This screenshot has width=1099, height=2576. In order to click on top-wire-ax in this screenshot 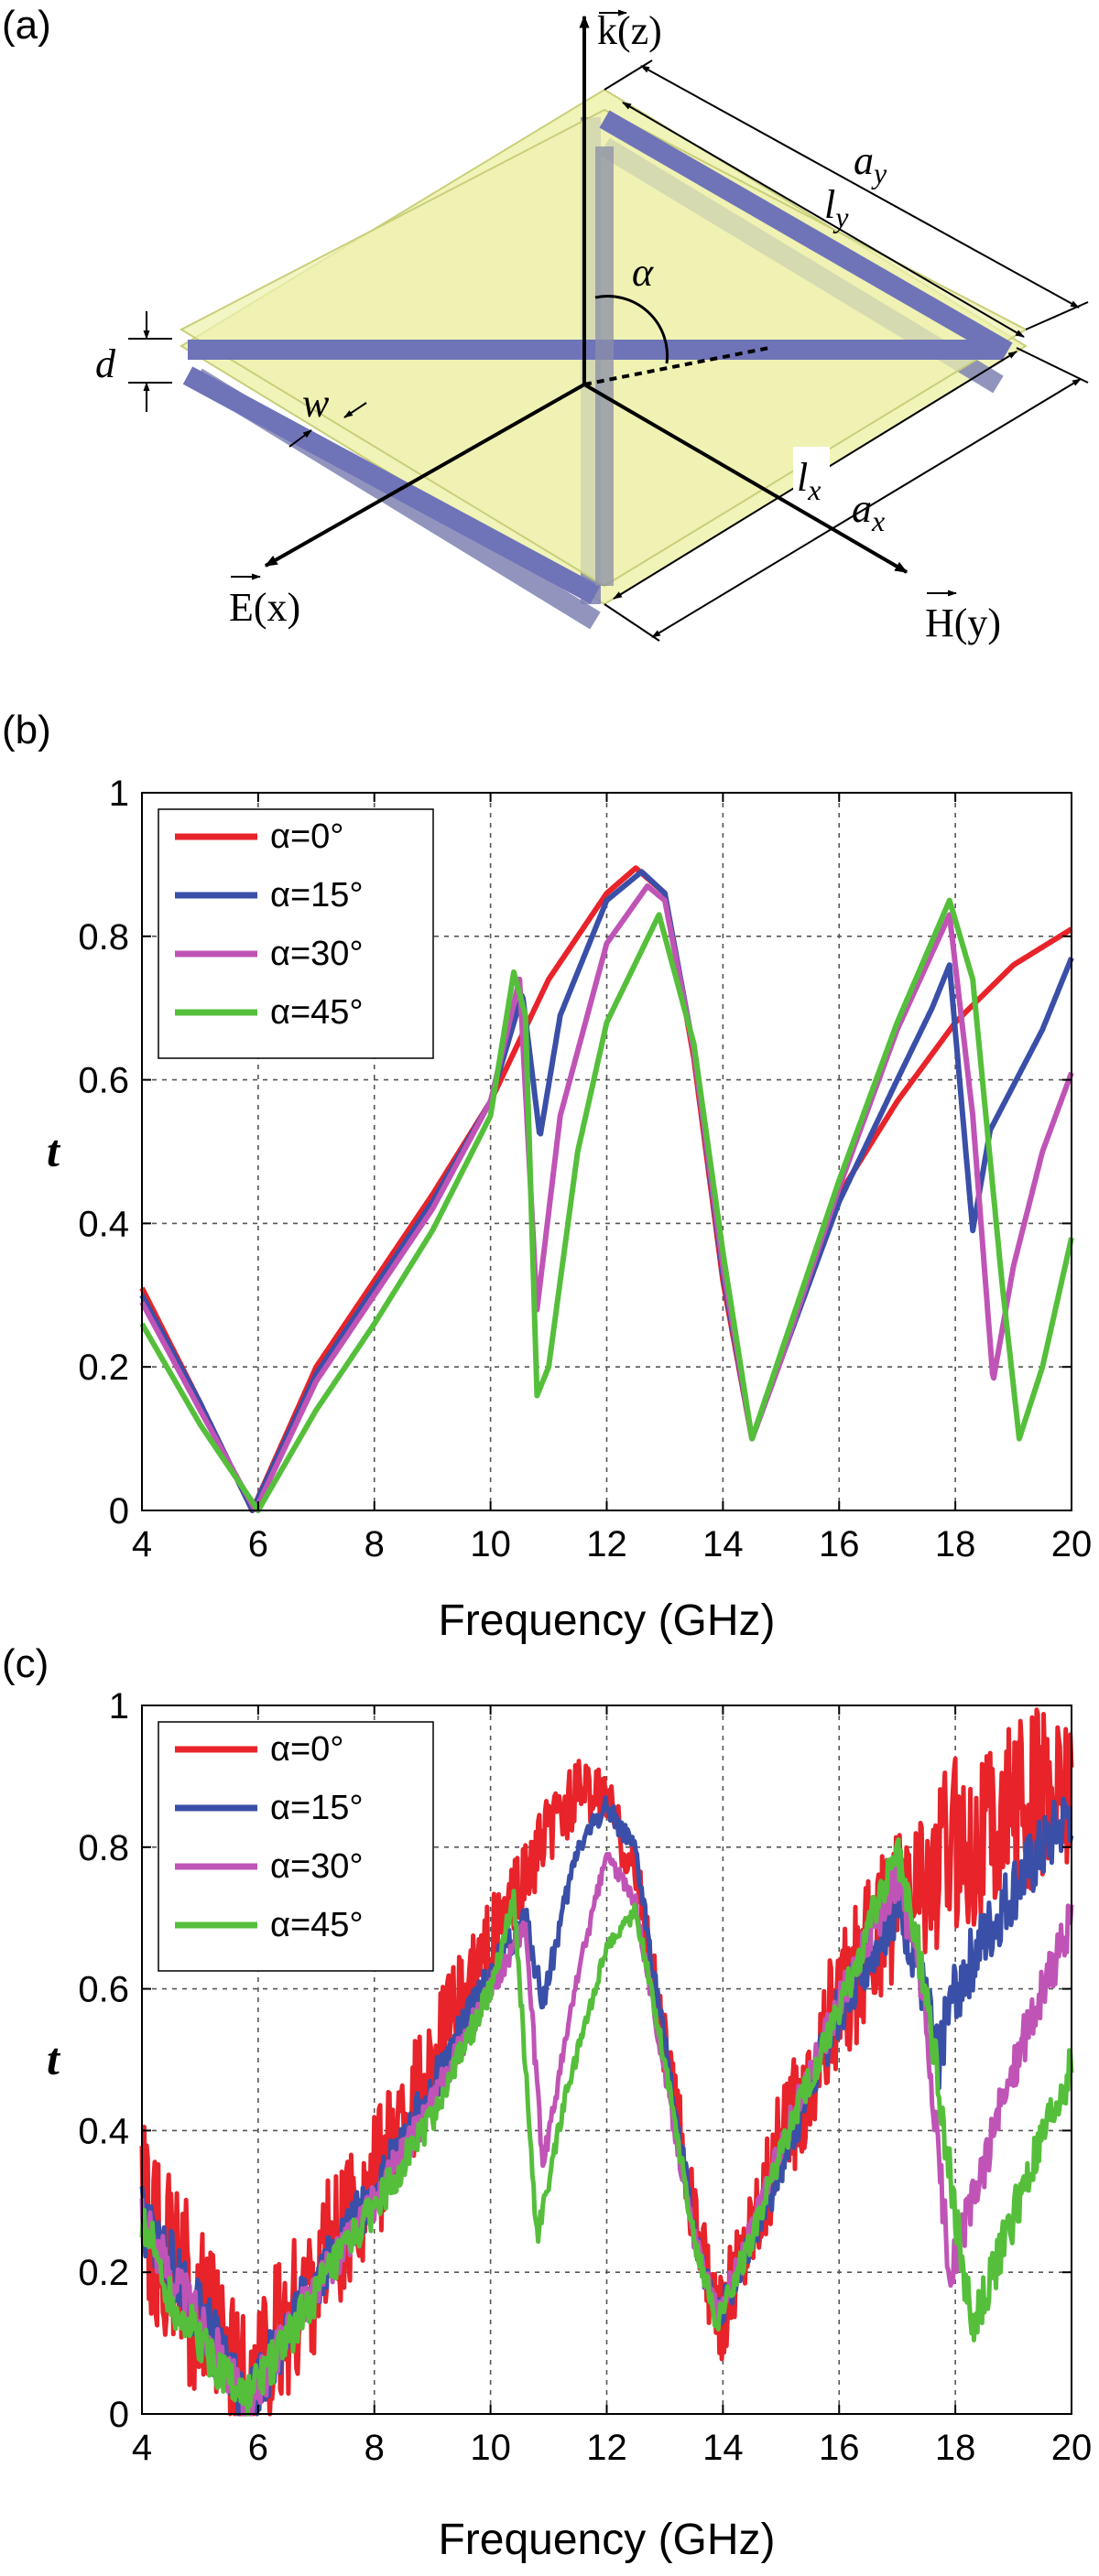, I will do `click(391, 485)`.